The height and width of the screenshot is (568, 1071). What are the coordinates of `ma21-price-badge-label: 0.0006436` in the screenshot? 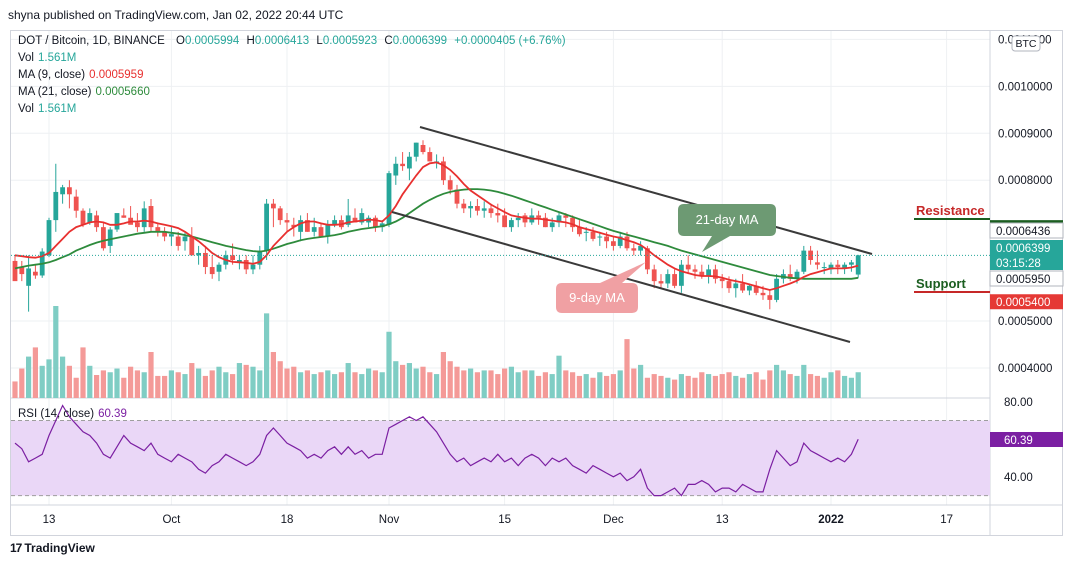 It's located at (1023, 232).